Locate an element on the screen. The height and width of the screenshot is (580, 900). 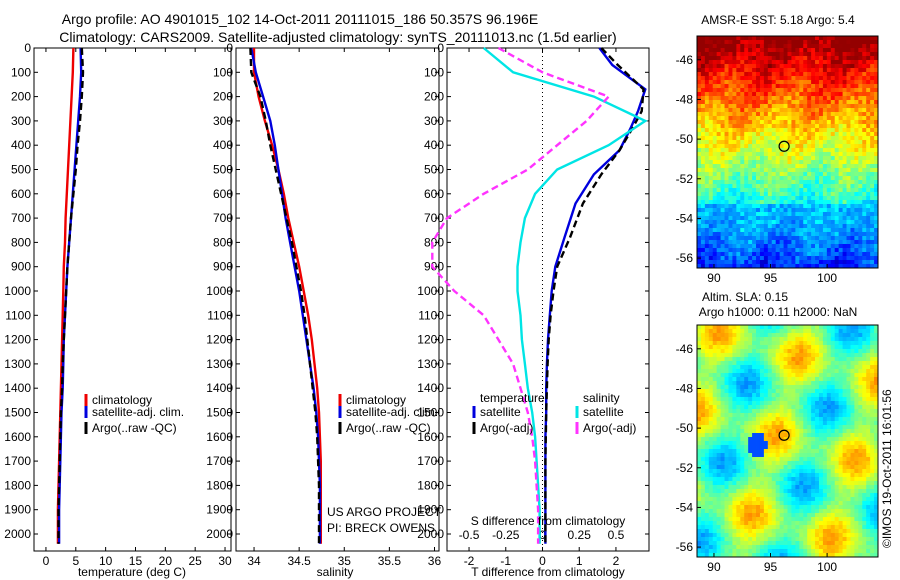
x-tick-label: 25 is located at coordinates (196, 561).